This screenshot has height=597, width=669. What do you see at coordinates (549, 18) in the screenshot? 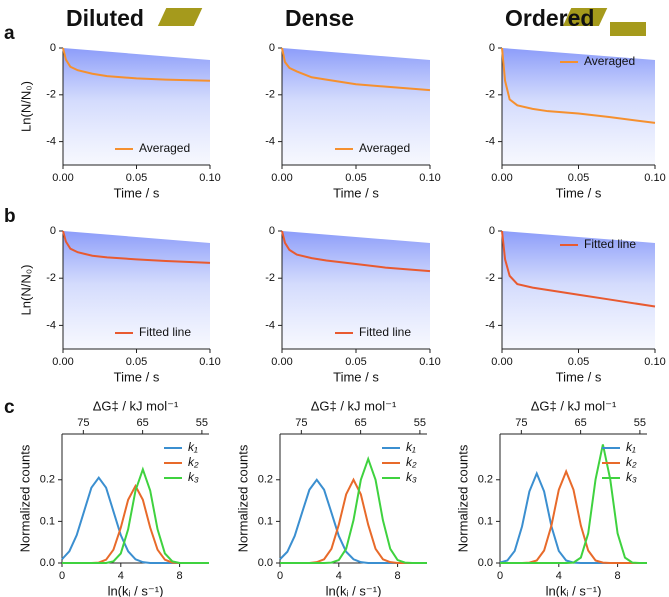
I see `panel-title: Ordered` at bounding box center [549, 18].